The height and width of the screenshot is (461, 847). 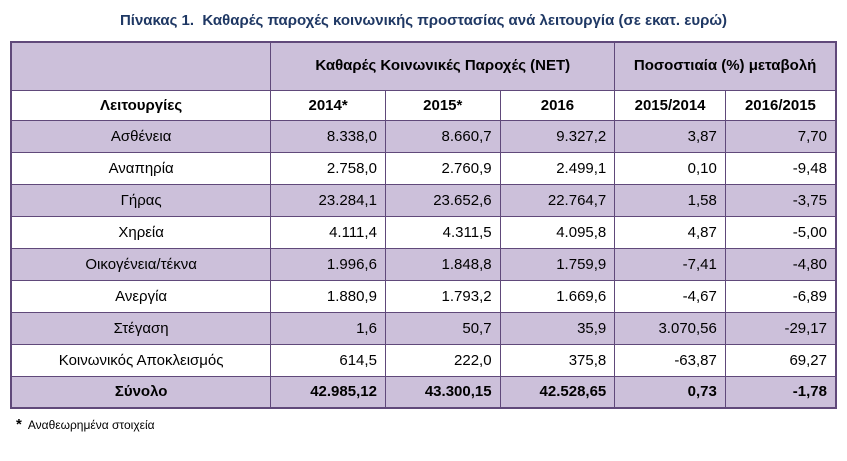 I want to click on cell-pct-2016-2015: -5,00, so click(x=780, y=232).